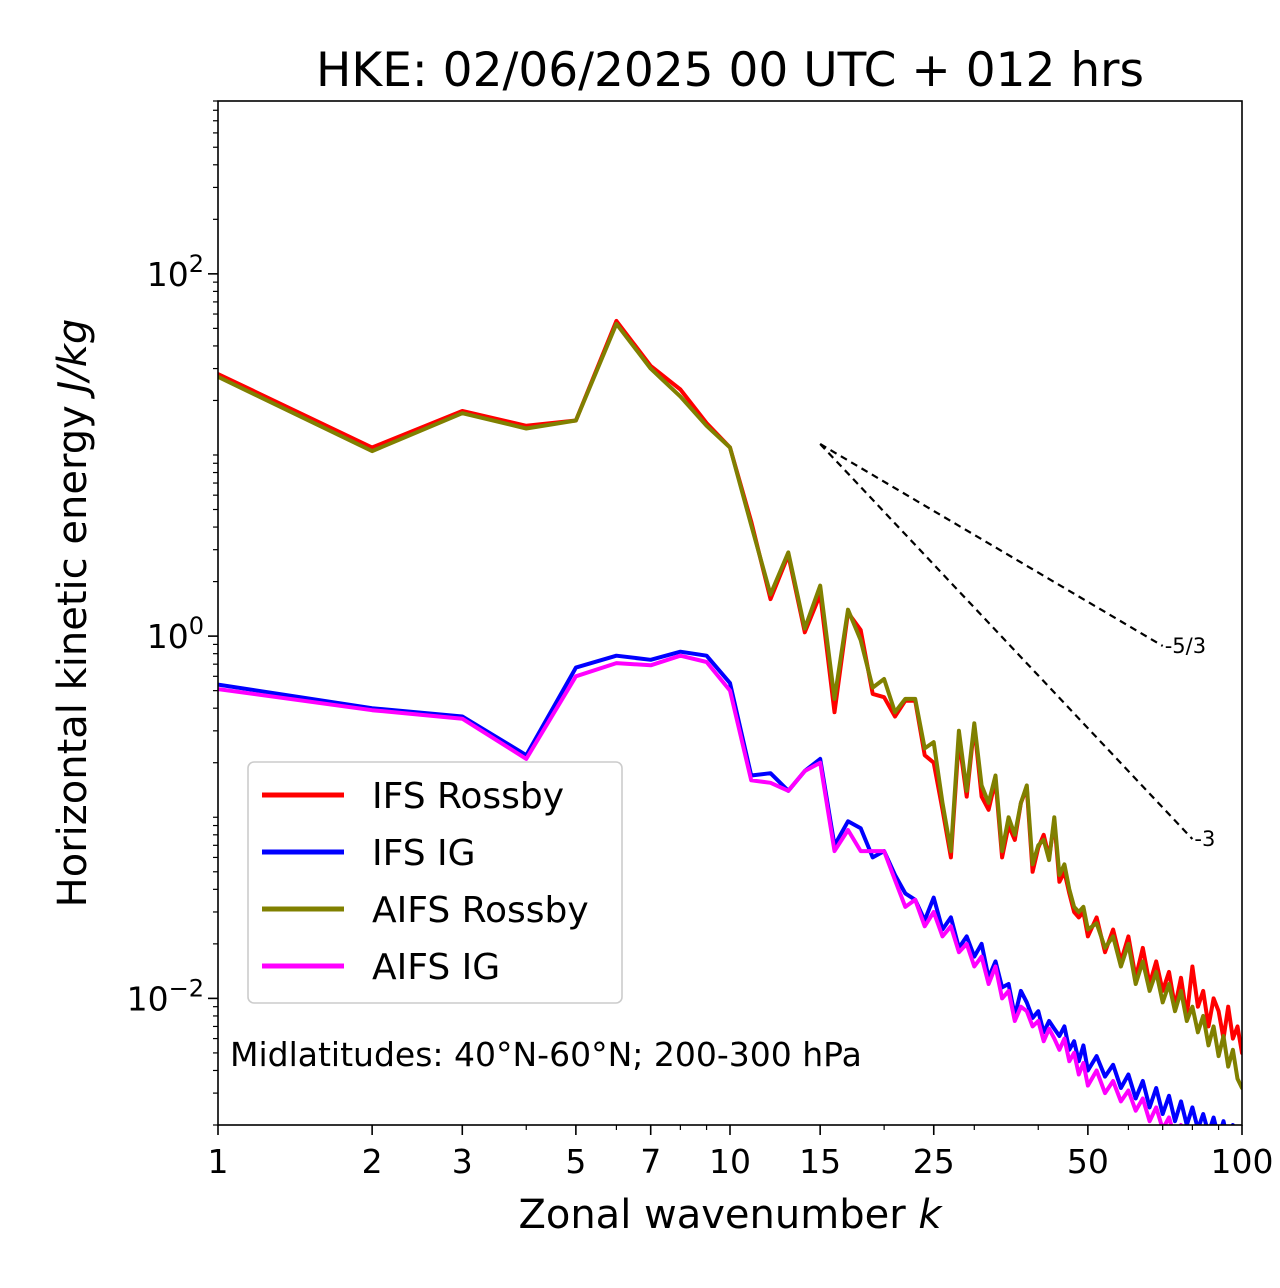 This screenshot has height=1288, width=1280. What do you see at coordinates (872, 1127) in the screenshot?
I see `x-minor-ticks` at bounding box center [872, 1127].